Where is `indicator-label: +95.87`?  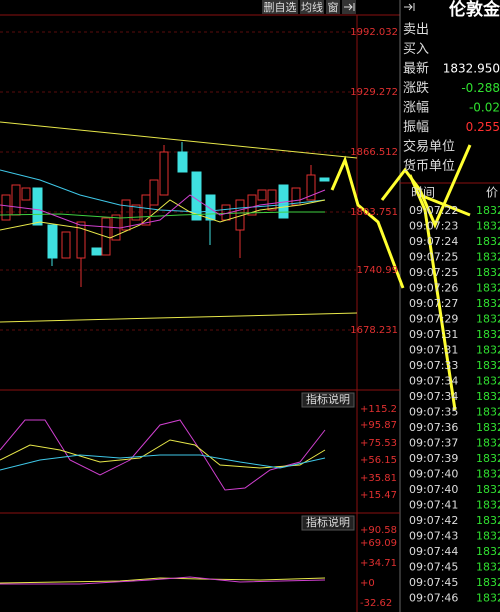 indicator-label: +95.87 is located at coordinates (378, 425).